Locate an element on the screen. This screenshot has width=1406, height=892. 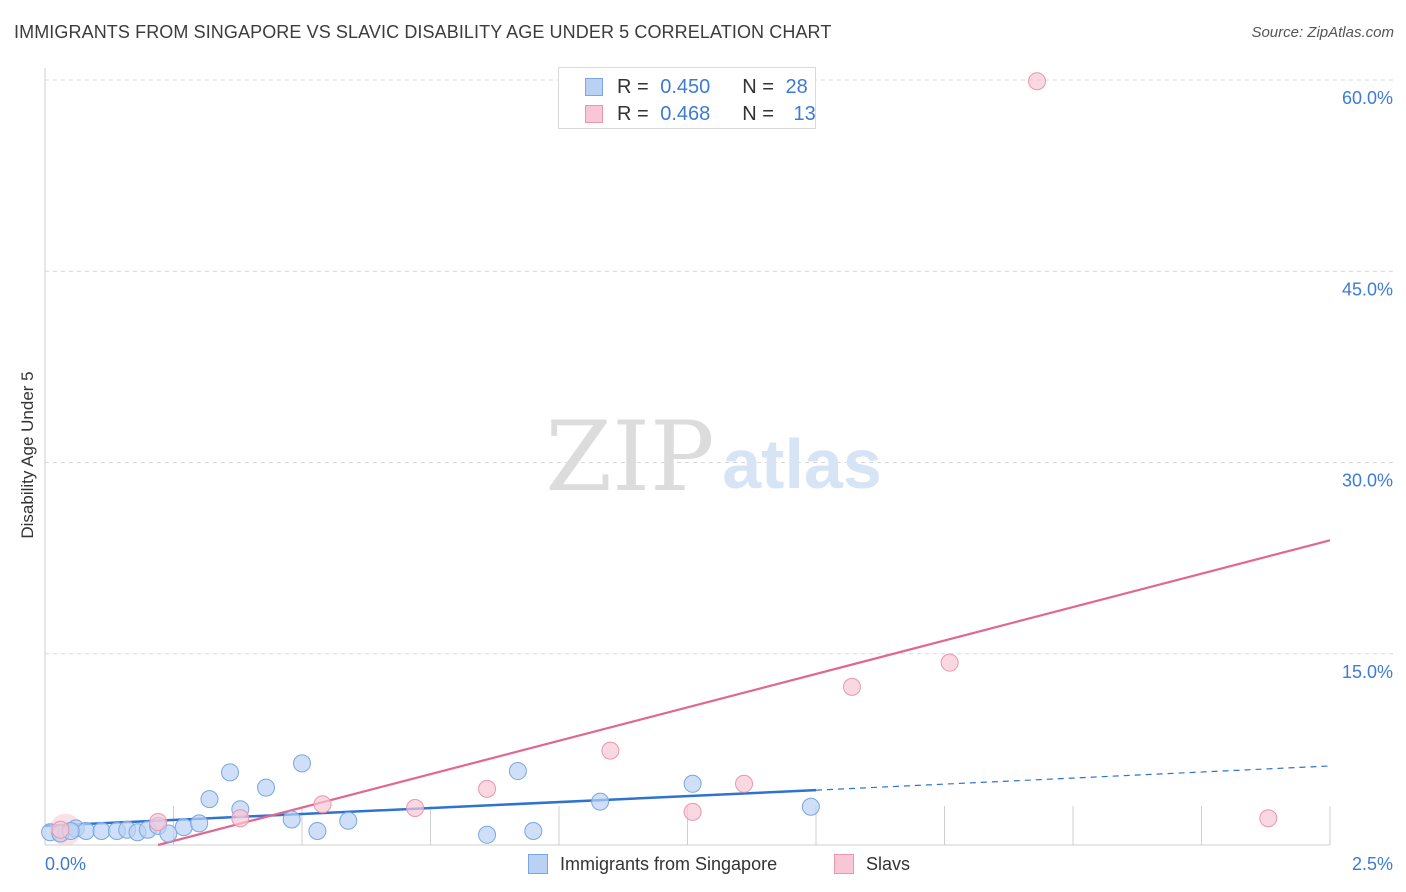
legend-swatch-pink is located at coordinates (594, 114).